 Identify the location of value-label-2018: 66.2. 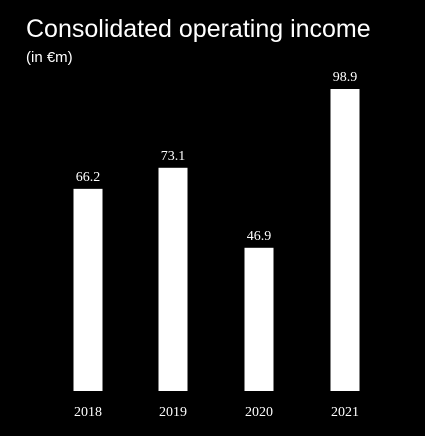
(88, 177).